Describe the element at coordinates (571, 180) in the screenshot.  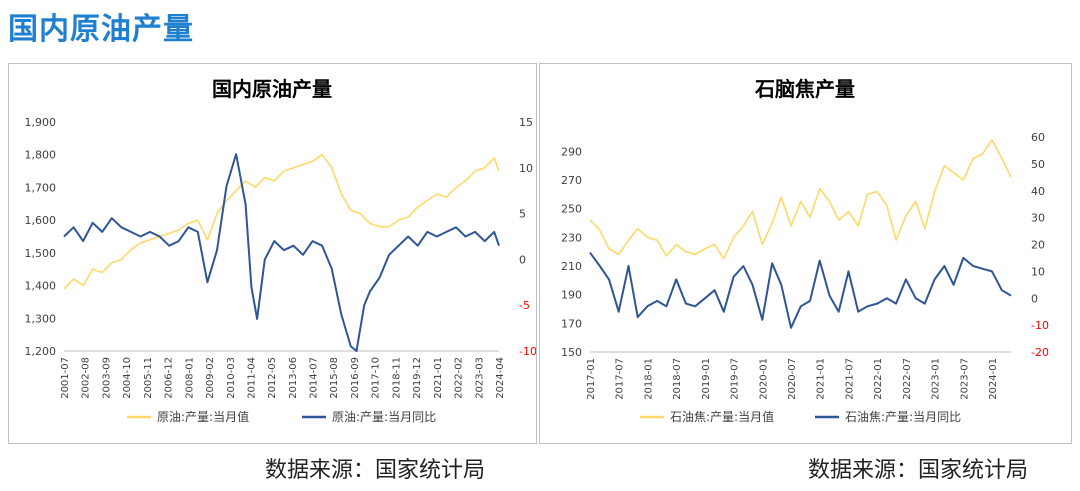
I see `y-left-tick-label: 270` at that location.